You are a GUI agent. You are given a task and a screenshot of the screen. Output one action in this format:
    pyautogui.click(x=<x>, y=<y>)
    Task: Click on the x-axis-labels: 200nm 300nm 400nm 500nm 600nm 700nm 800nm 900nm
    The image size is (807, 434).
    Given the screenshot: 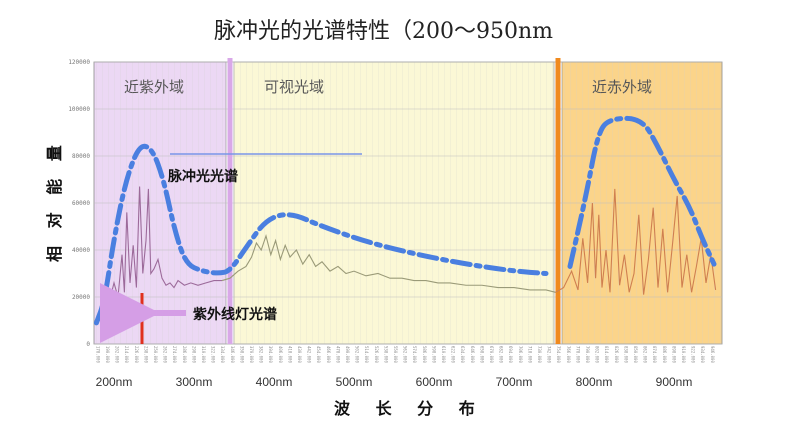 What is the action you would take?
    pyautogui.click(x=394, y=382)
    